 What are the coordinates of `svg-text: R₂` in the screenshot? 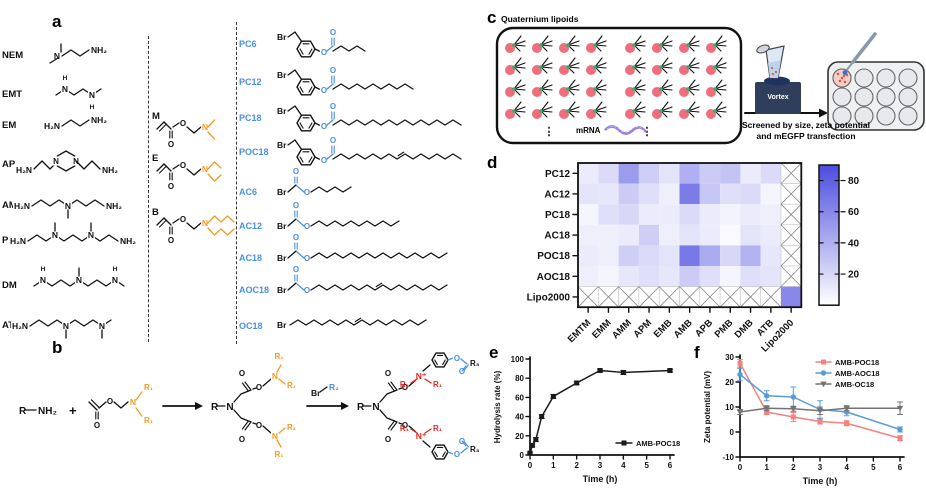 It's located at (334, 387).